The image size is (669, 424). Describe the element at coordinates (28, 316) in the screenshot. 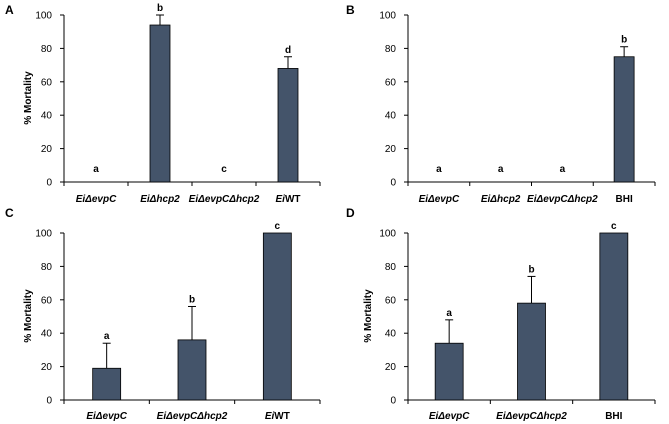

I see `panel-c-ylabel: % Mortality` at that location.